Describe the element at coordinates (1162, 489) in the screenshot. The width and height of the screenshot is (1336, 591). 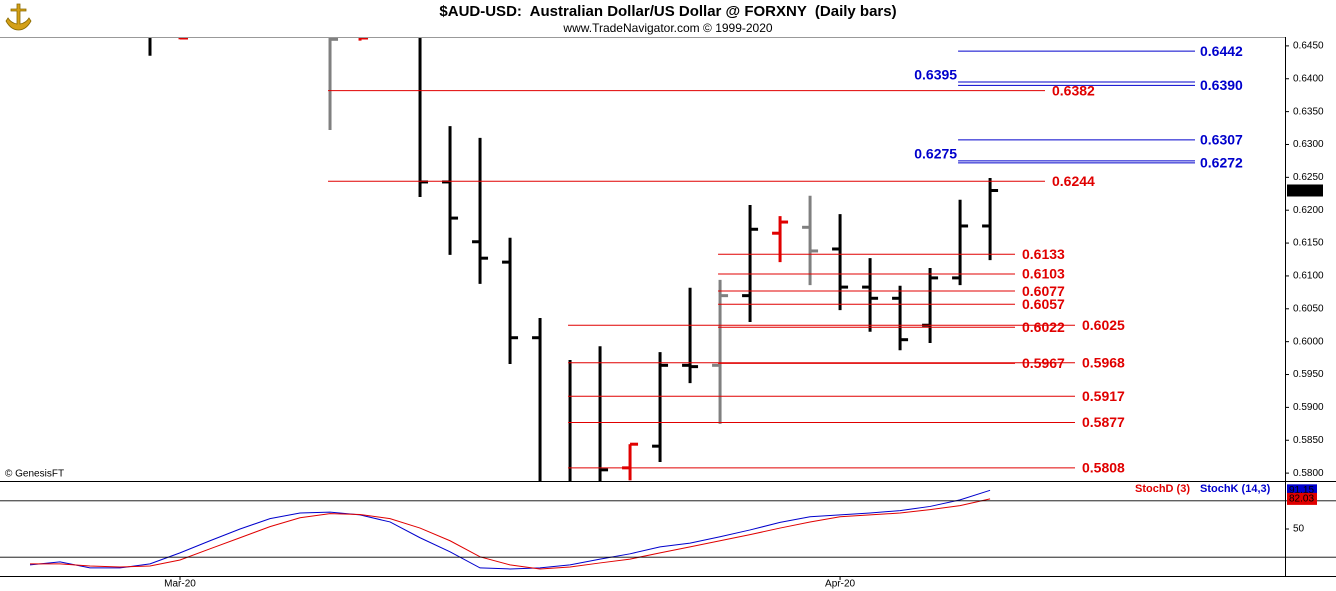
I see `legend-entry: StochD (3)` at that location.